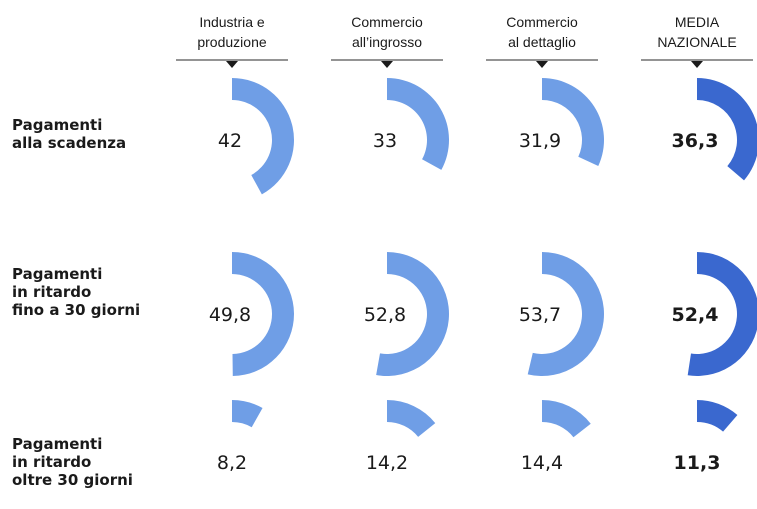 The image size is (757, 509). Describe the element at coordinates (76, 310) in the screenshot. I see `row-label-1-line-2: fino a 30 giorni` at that location.